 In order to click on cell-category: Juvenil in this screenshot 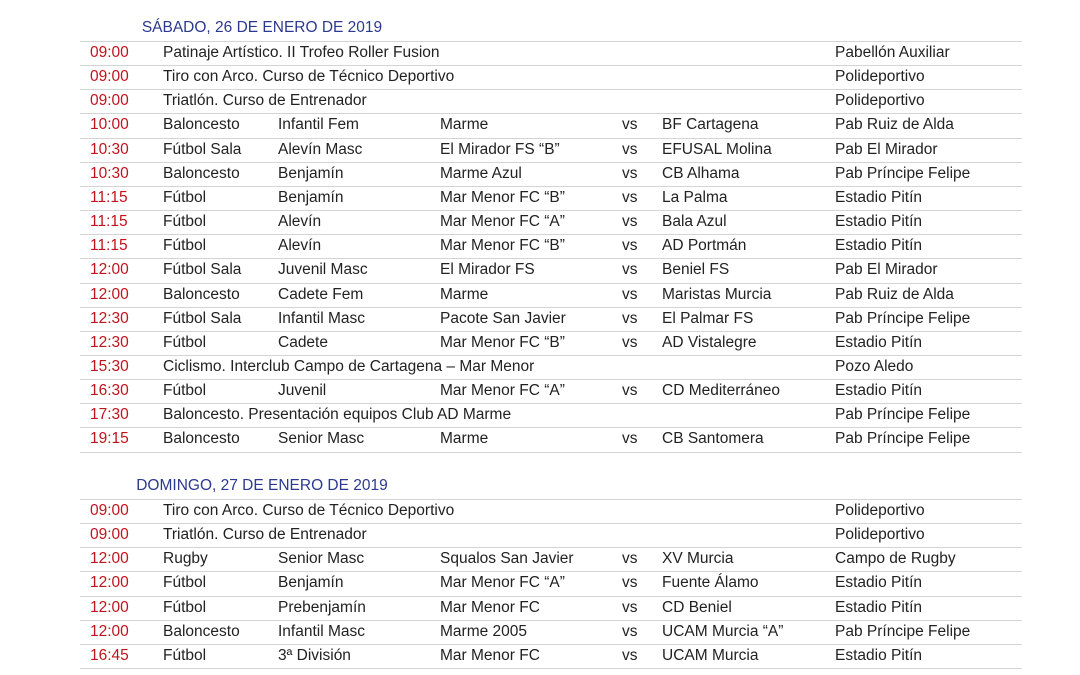, I will do `click(302, 391)`.